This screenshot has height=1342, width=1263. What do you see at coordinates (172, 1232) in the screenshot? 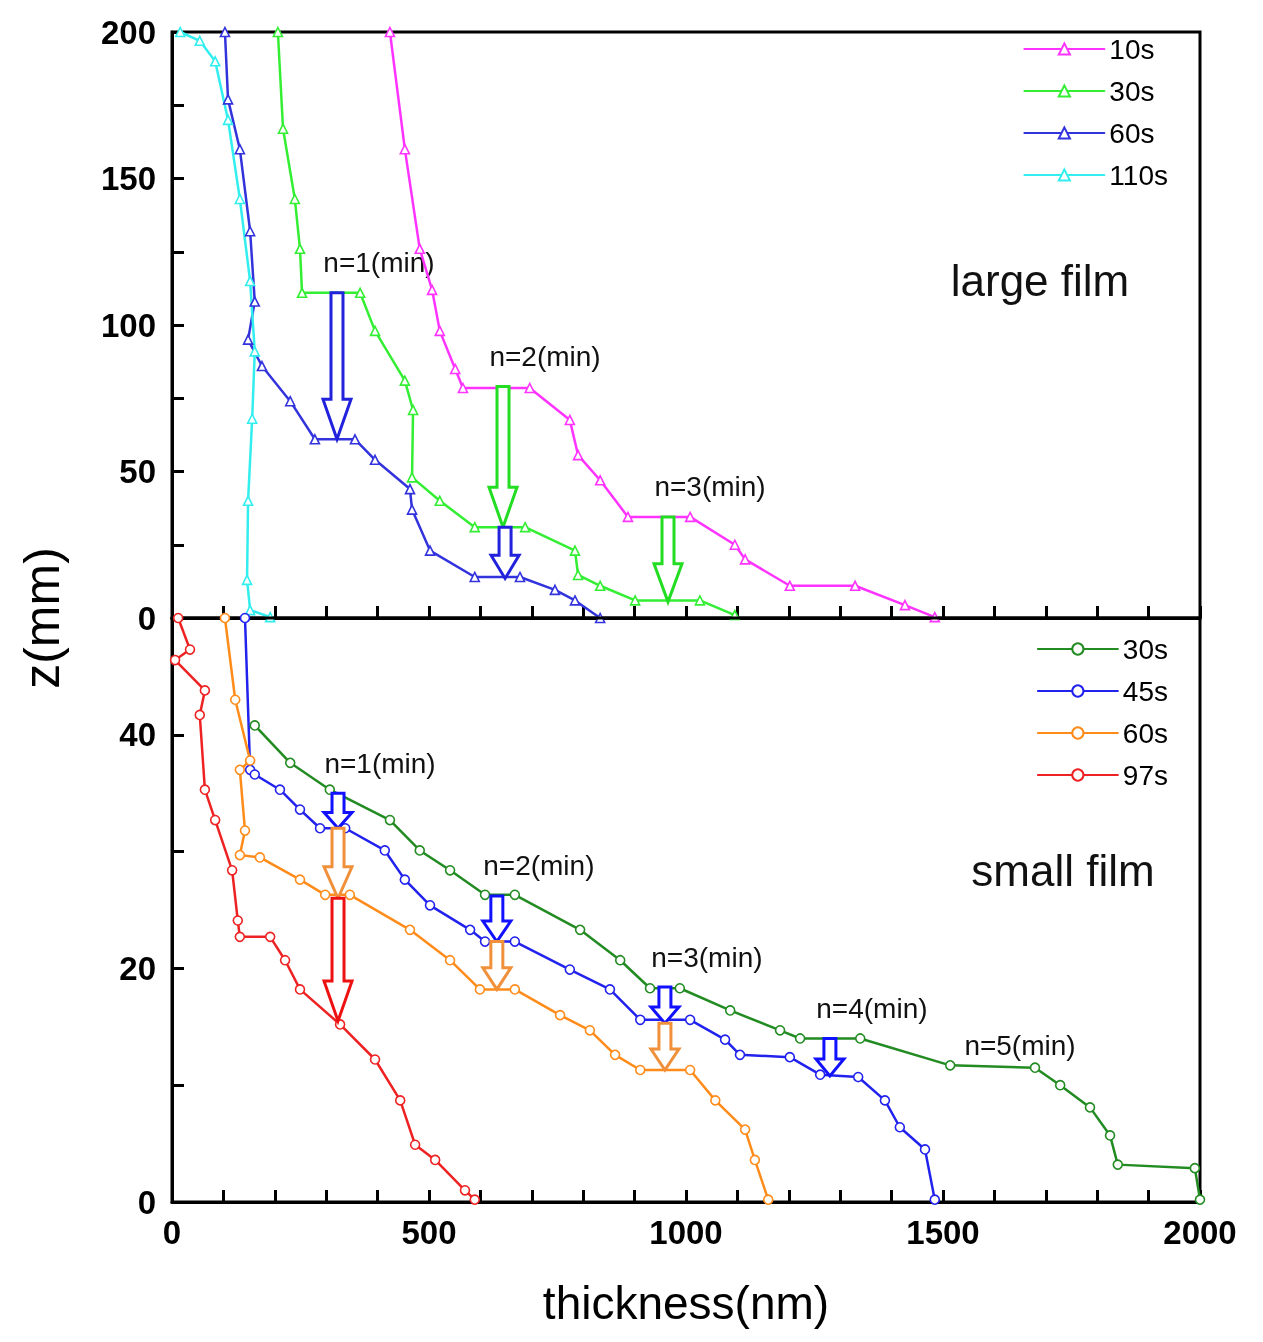
I see `x-tick-label: 0` at bounding box center [172, 1232].